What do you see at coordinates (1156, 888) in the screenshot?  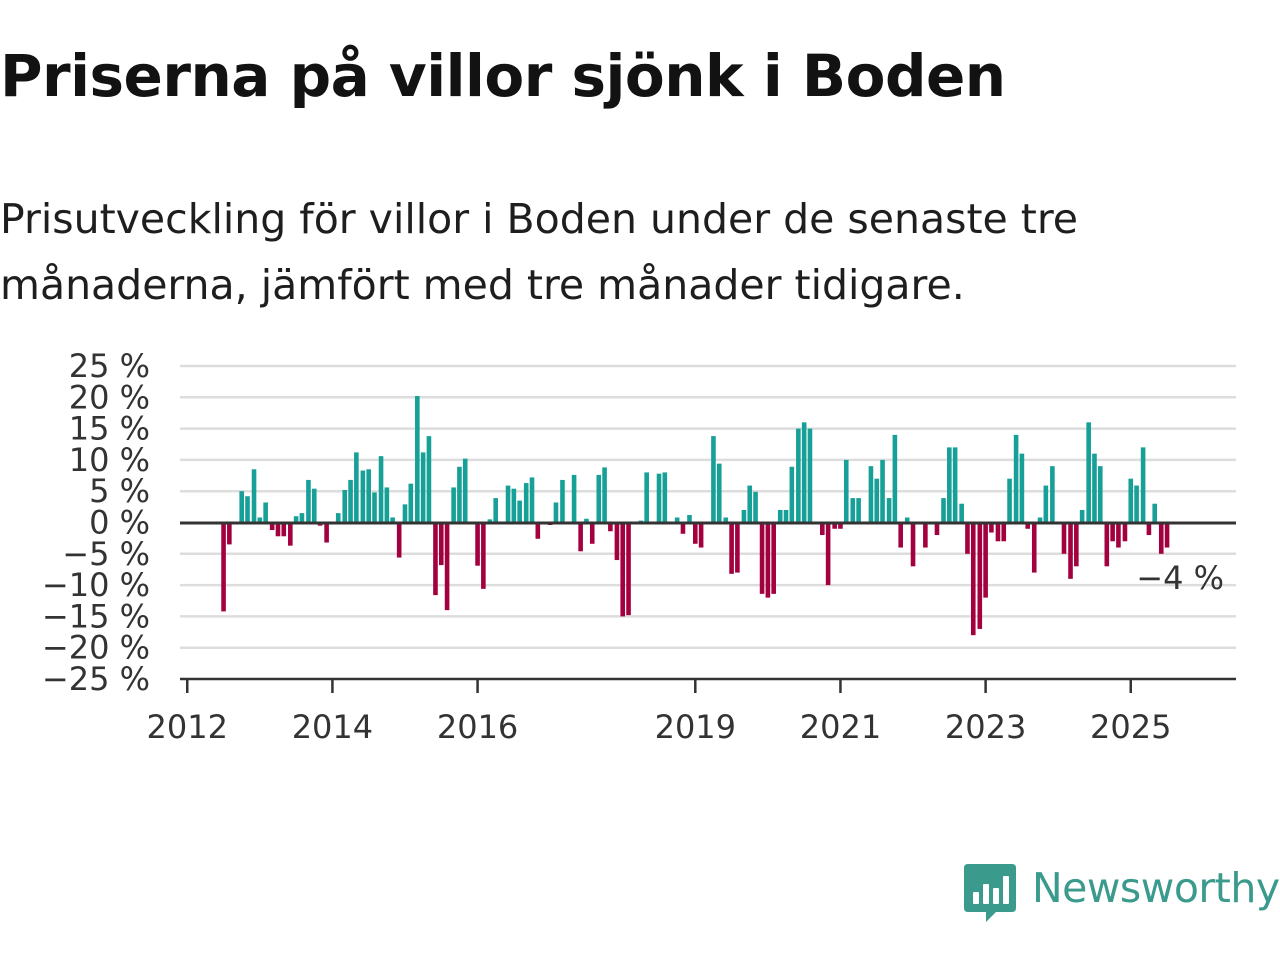 I see `brand-name: Newsworthy` at bounding box center [1156, 888].